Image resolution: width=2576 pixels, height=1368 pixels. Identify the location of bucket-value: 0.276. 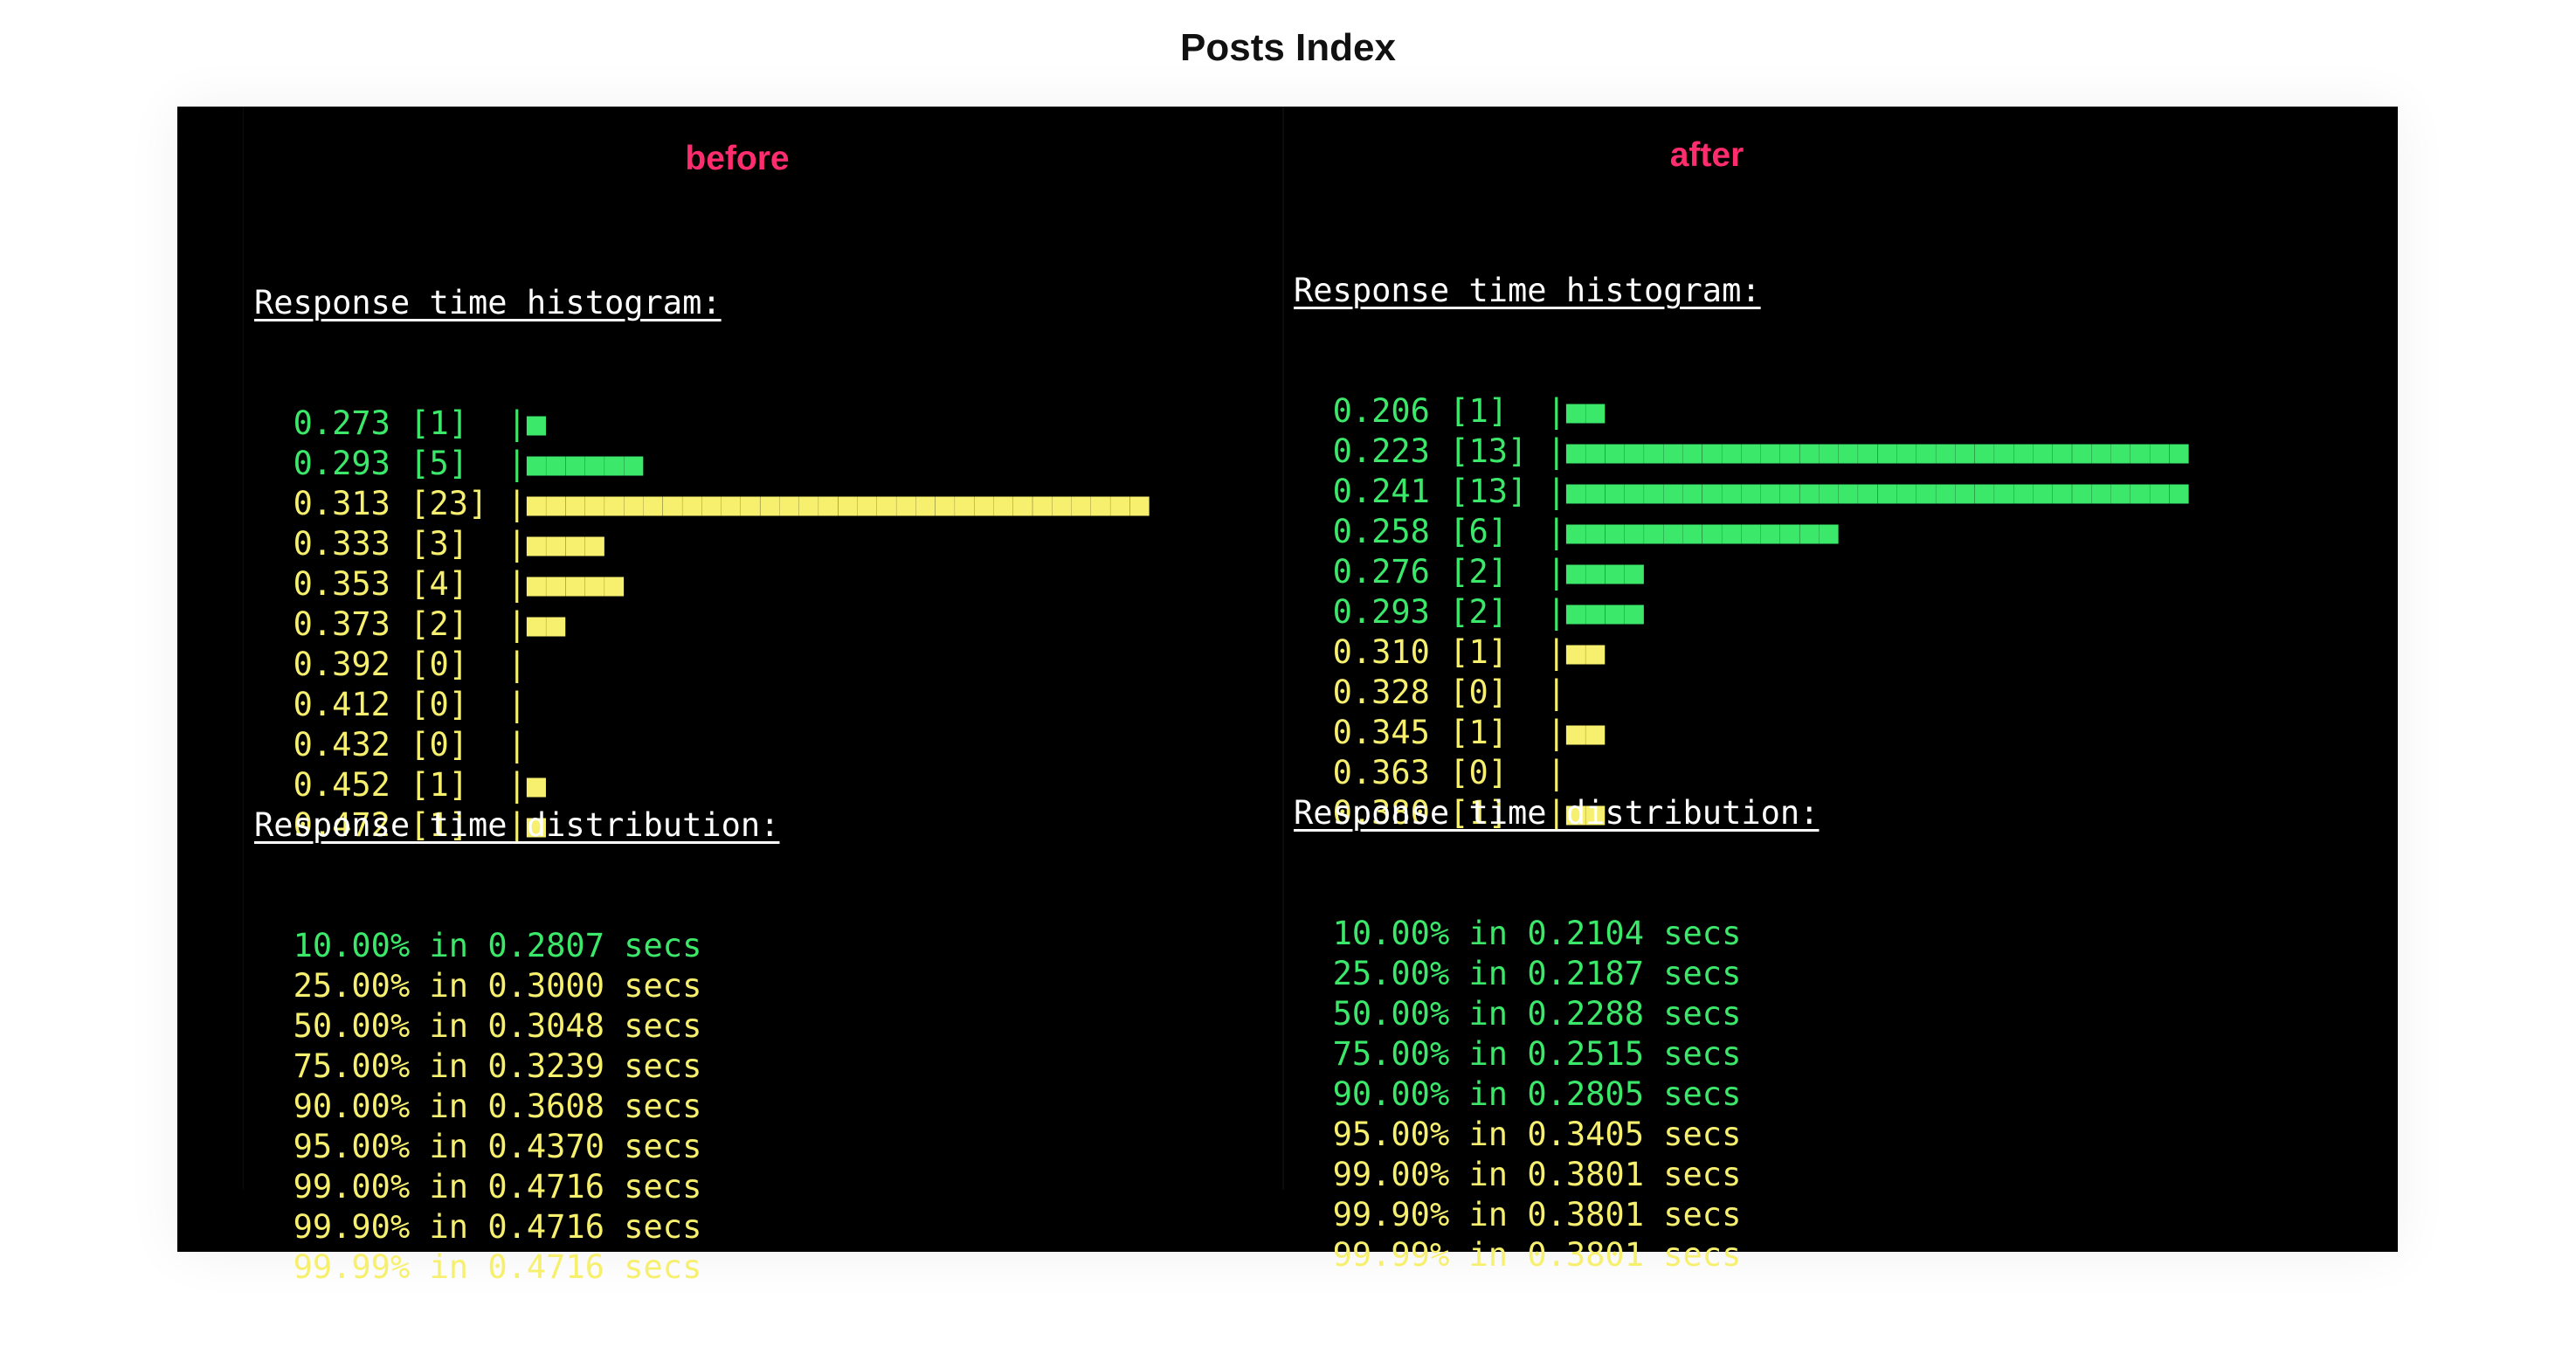
(1381, 572).